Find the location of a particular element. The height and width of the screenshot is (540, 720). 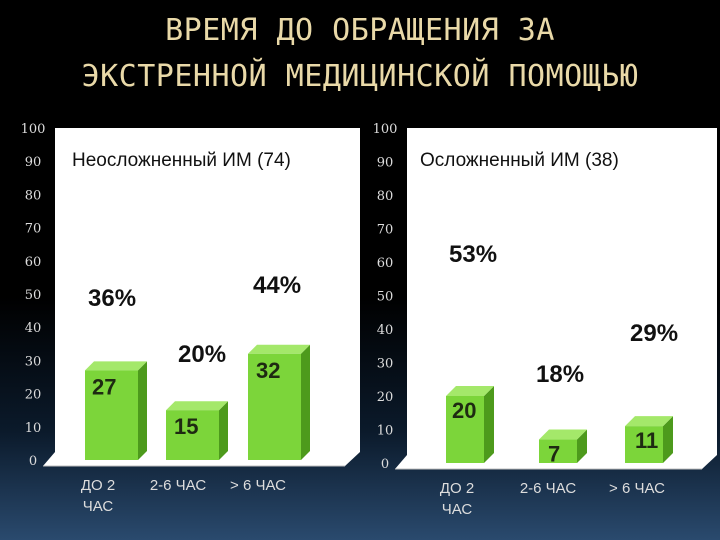

title-line-1: ВРЕМЯ ДО ОБРАЩЕНИЯ ЗА is located at coordinates (360, 30).